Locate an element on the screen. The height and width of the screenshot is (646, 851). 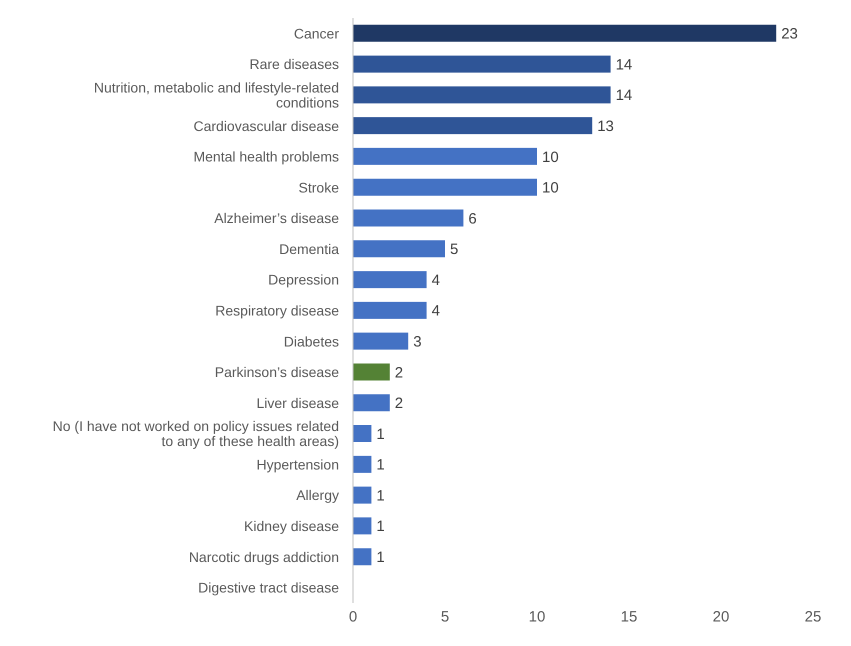
y-tick-label: Dementia is located at coordinates (309, 248).